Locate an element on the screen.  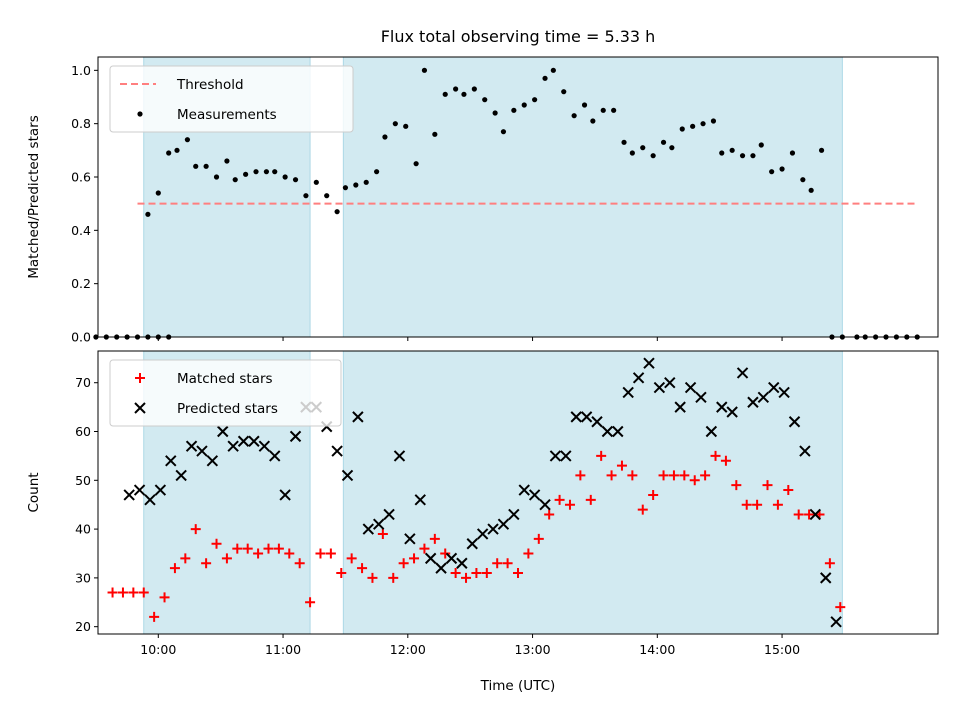
x-axis-label: Time (UTC) is located at coordinates (518, 686).